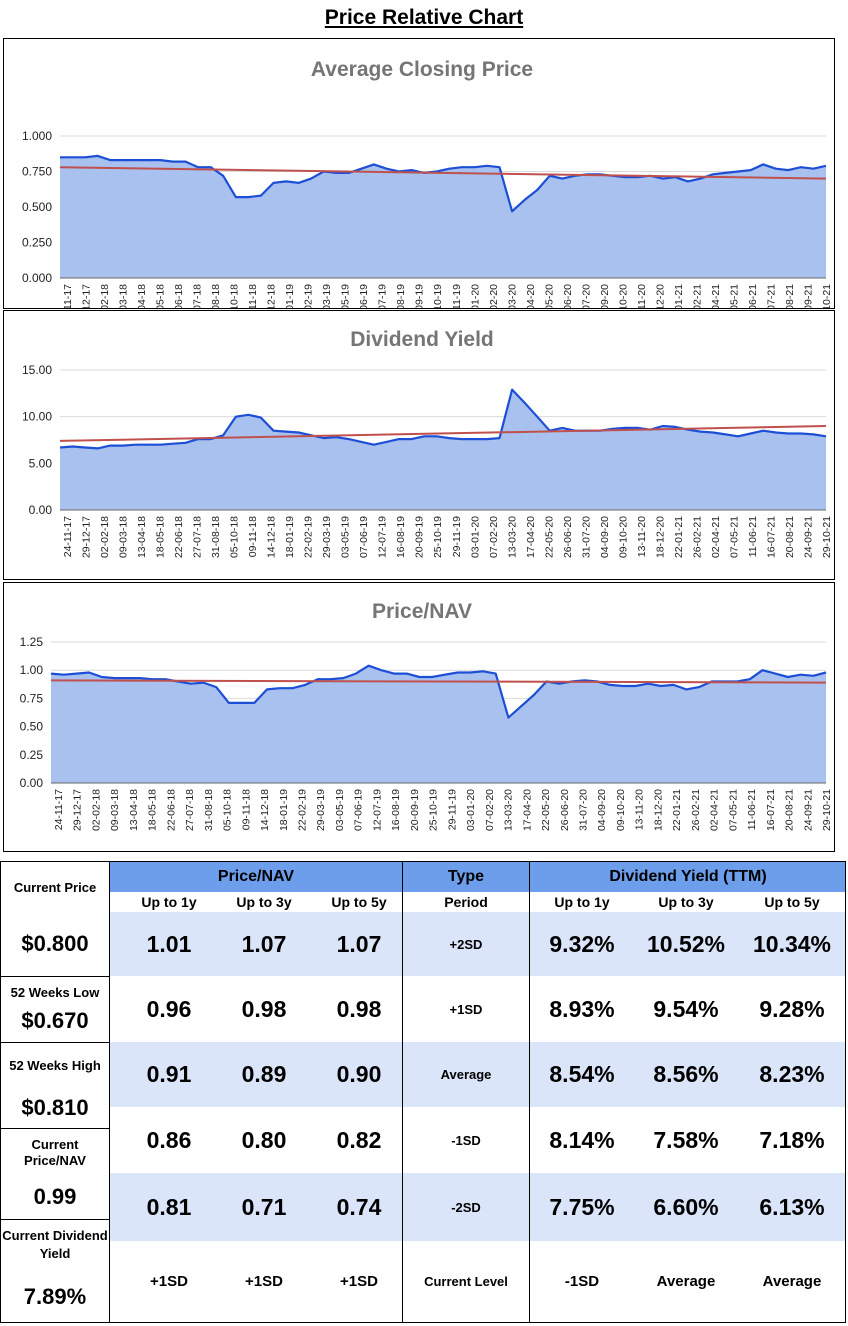 This screenshot has width=848, height=1326. I want to click on chart-title: Price/NAV, so click(422, 611).